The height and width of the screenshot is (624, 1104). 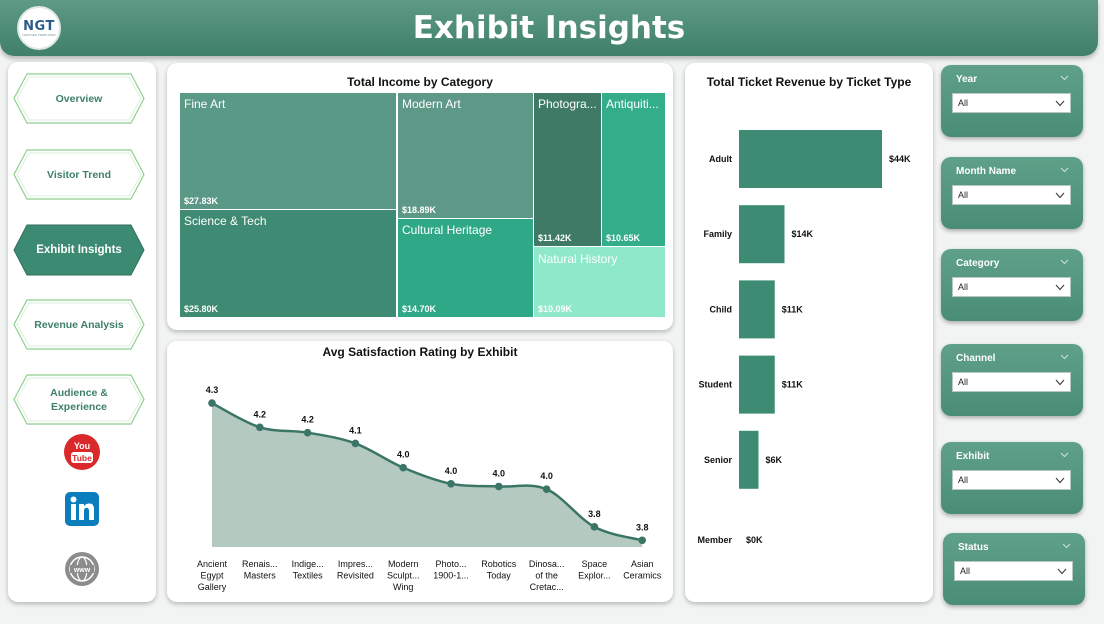 What do you see at coordinates (288, 263) in the screenshot?
I see `treemap-cell-science-tech: Science & Tech $25.80K` at bounding box center [288, 263].